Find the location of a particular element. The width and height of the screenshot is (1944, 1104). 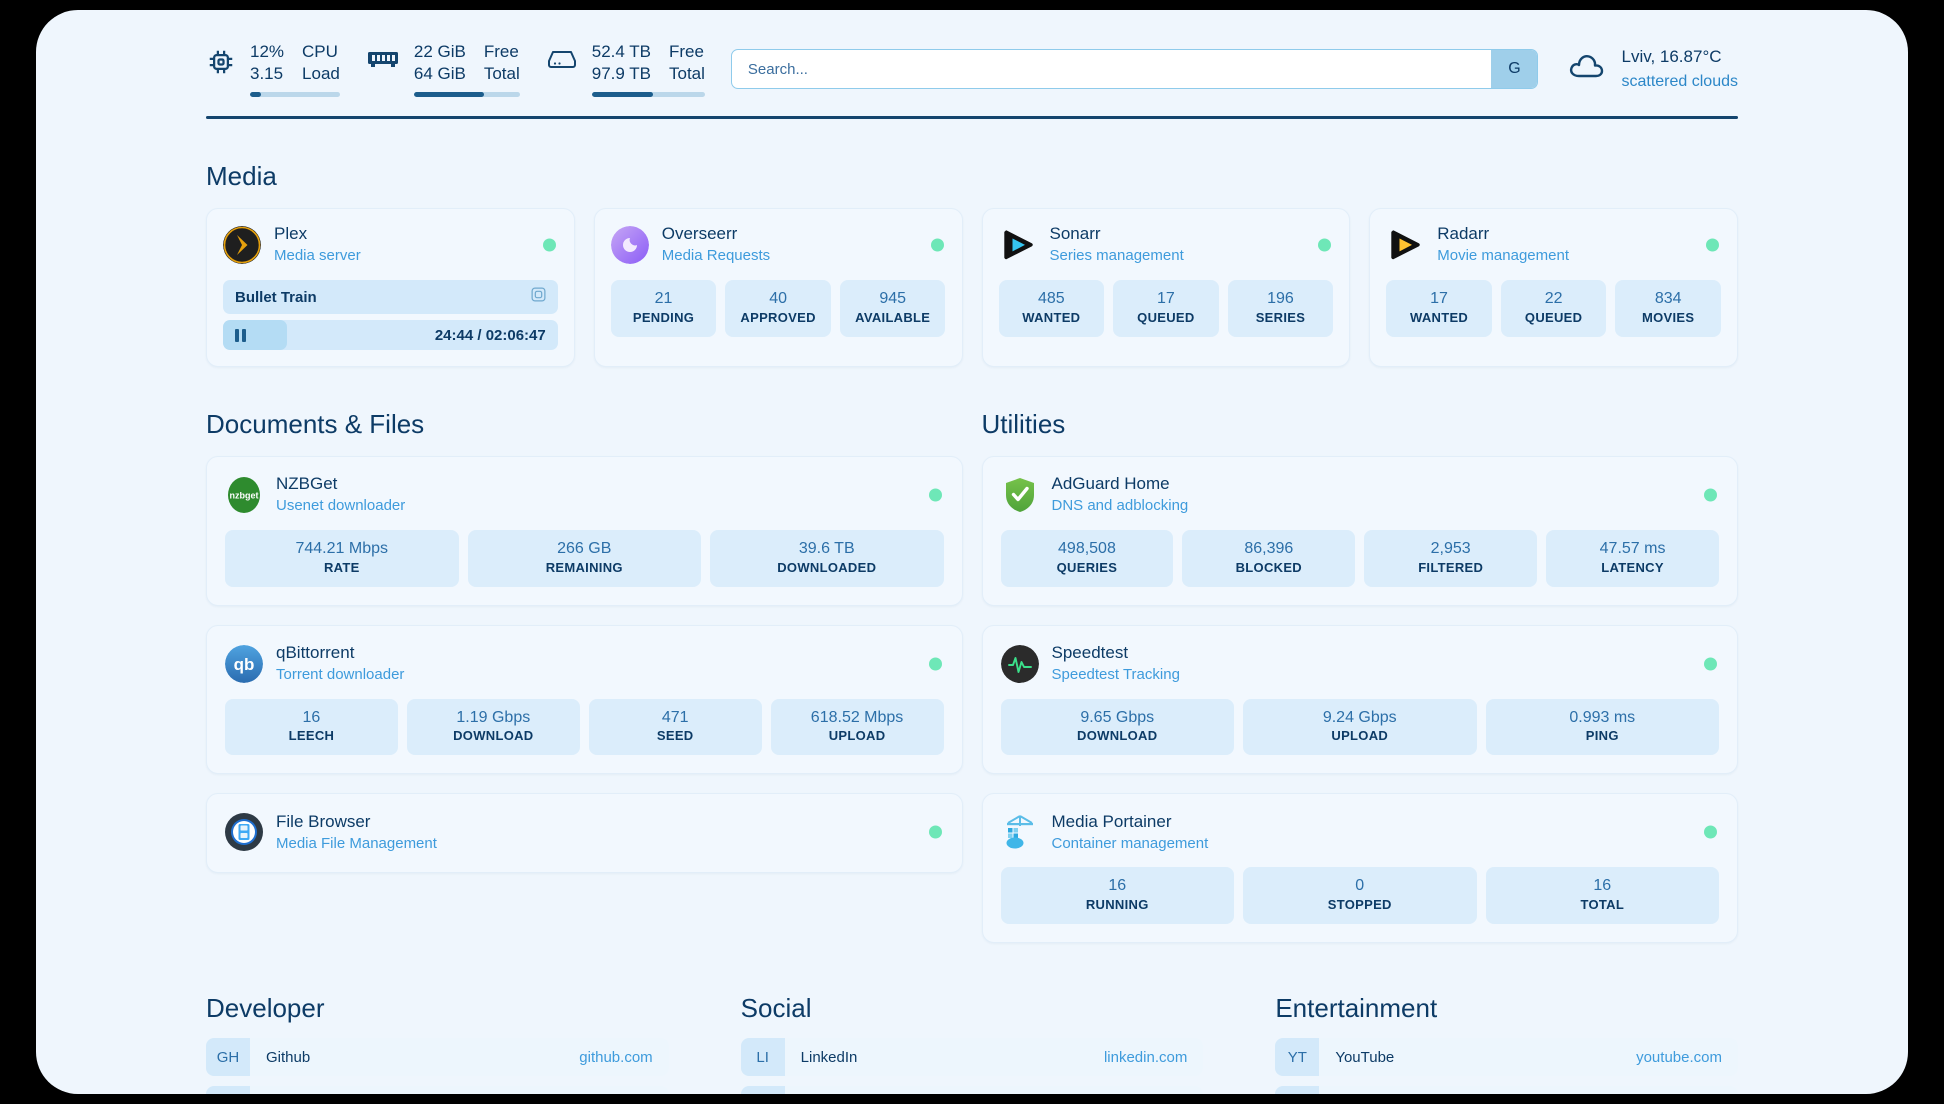

bookmark-abbr: TW is located at coordinates (762, 1090).